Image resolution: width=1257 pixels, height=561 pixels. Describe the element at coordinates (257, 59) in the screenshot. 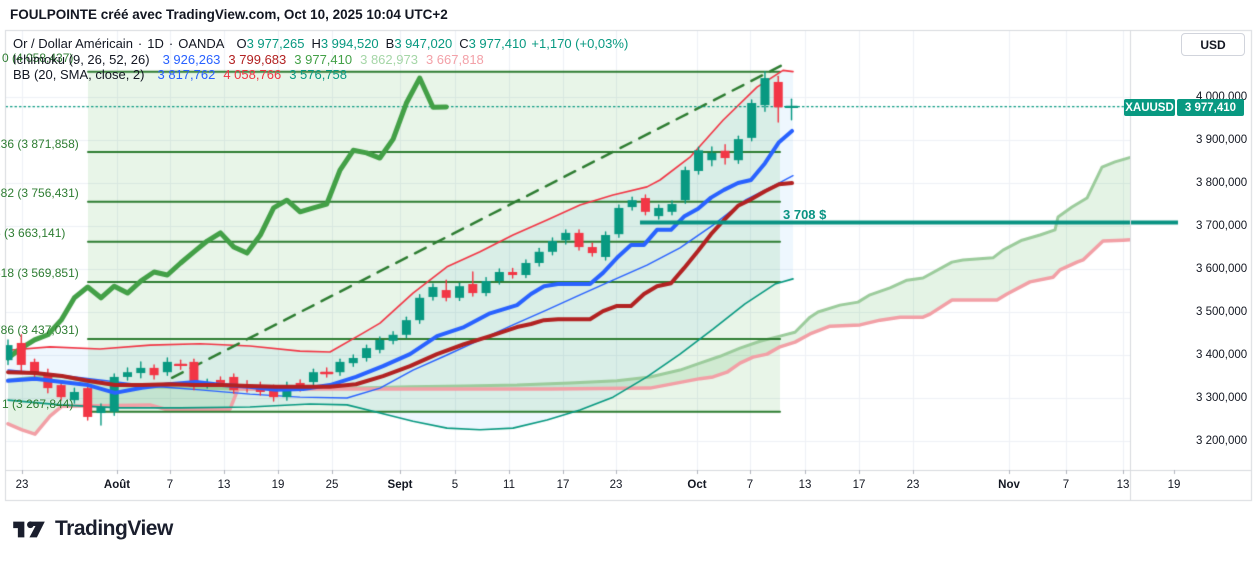

I see `ichimoku-value: 3 799,683` at that location.